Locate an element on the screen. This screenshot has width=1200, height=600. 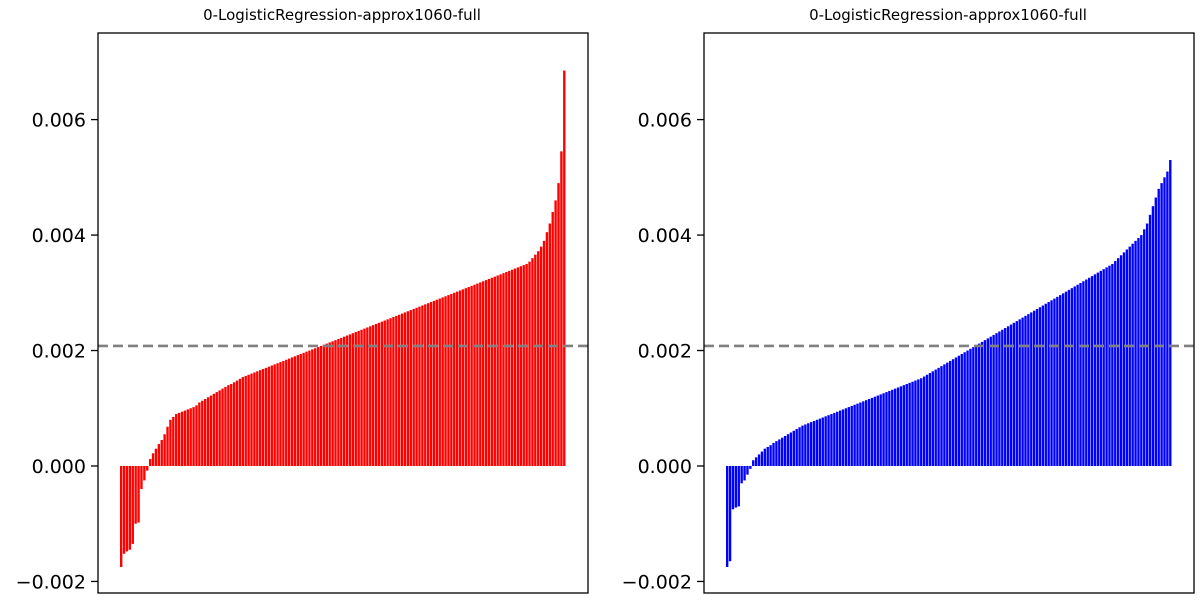
left-y-axis: −0.002 0.000 0.002 0.004 0.006 is located at coordinates (57, 351).